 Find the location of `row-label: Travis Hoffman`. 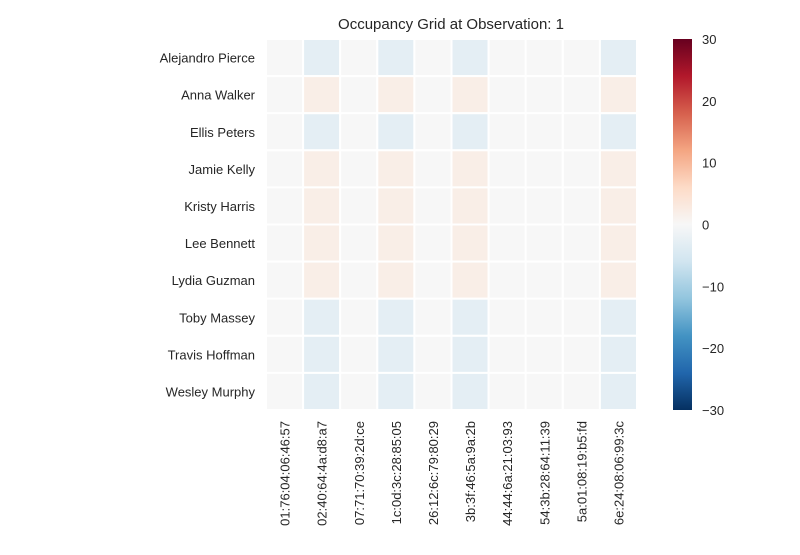

row-label: Travis Hoffman is located at coordinates (211, 354).